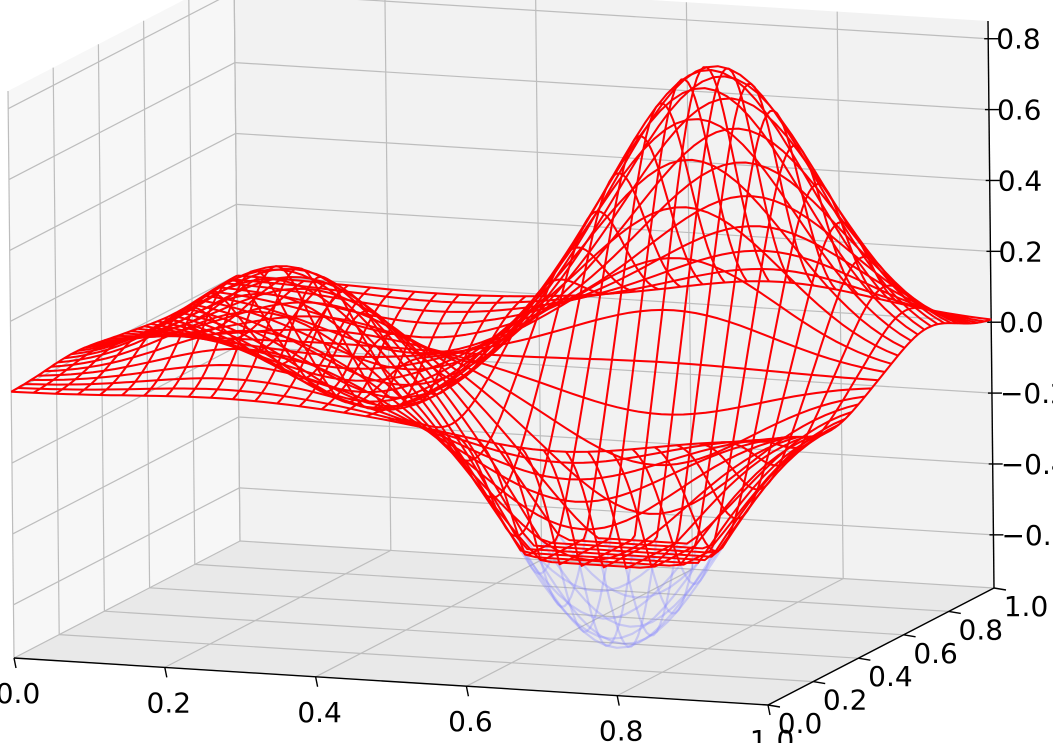 The height and width of the screenshot is (743, 1053). What do you see at coordinates (800, 723) in the screenshot?
I see `y-tick-label: 0.0` at bounding box center [800, 723].